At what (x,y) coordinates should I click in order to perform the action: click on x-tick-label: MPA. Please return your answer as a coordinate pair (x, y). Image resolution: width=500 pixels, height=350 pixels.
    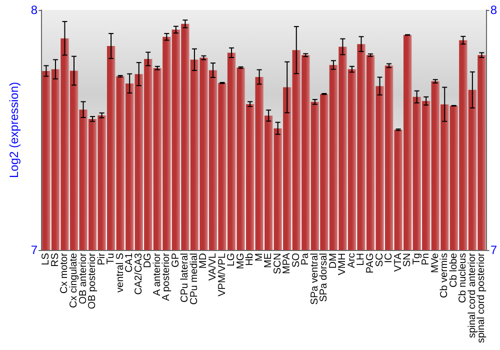
    Looking at the image, I should click on (287, 263).